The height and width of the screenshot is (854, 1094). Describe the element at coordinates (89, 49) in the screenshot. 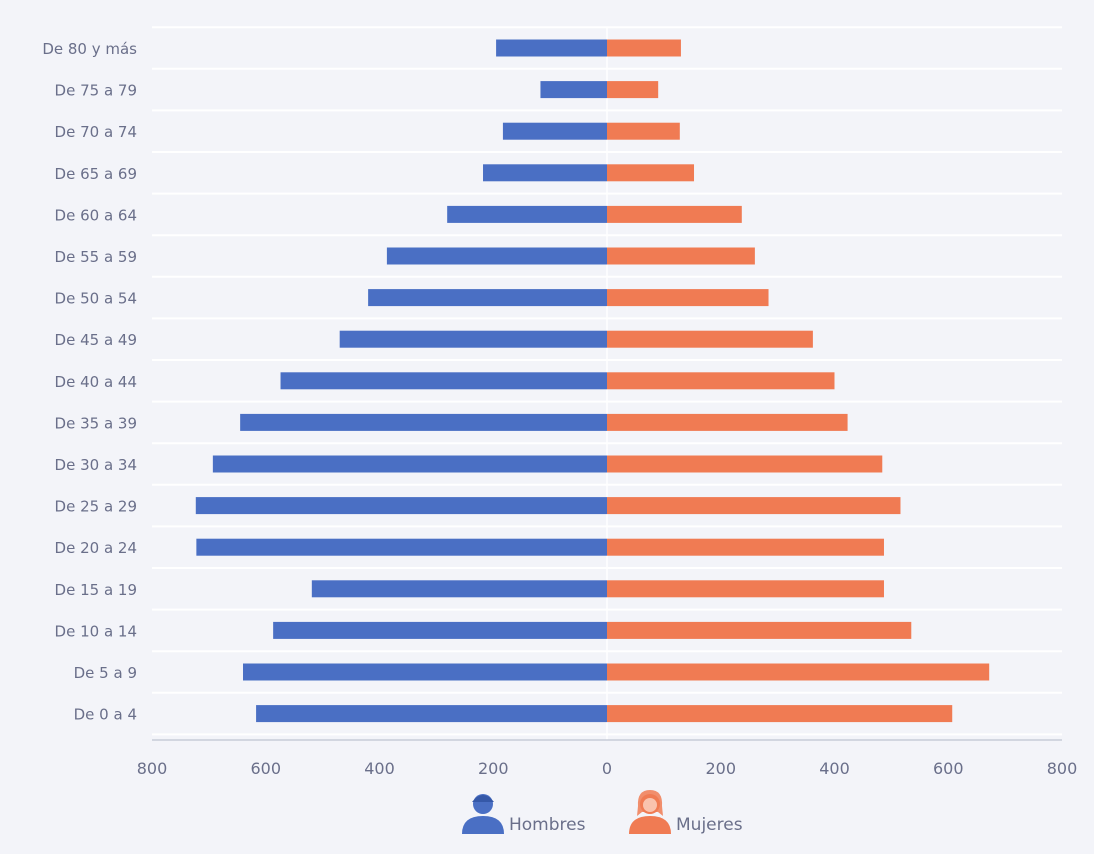

I see `category-label: De 80 y más` at that location.